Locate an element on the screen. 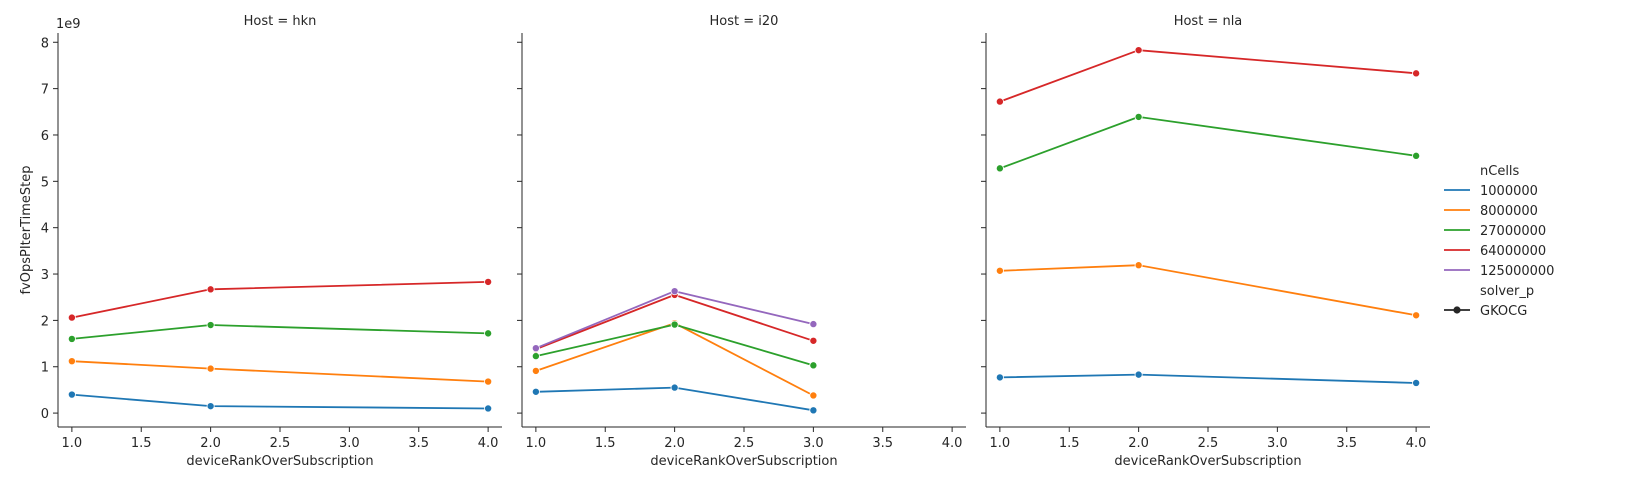  legend-label: 8000000 is located at coordinates (1509, 211).